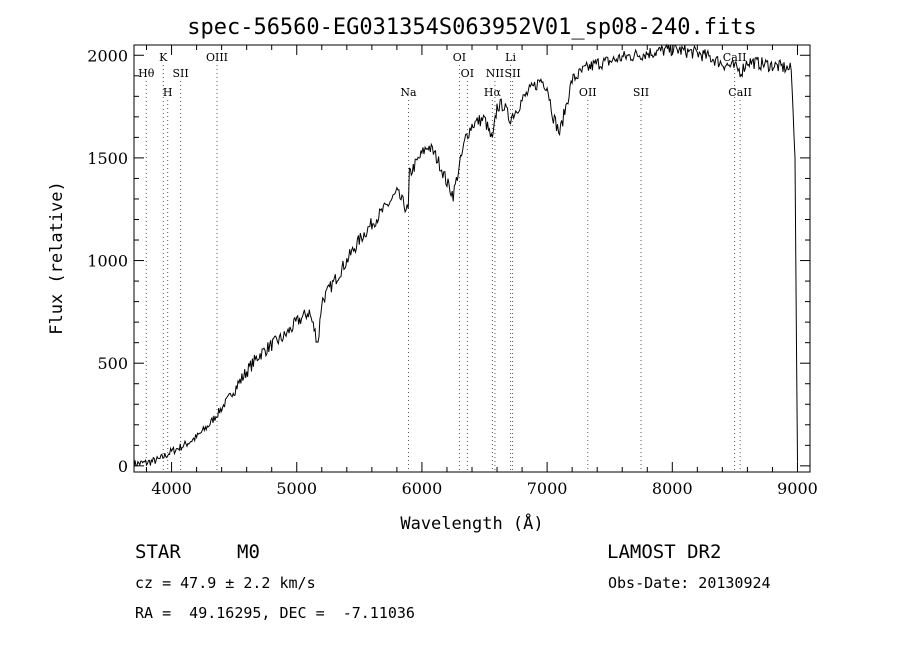  I want to click on spectral-subclass: M0, so click(248, 552).